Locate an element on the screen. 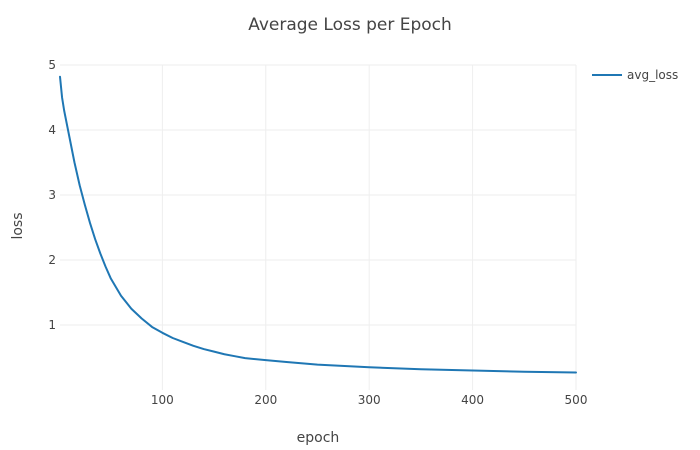  y-tick-label-2: 2 is located at coordinates (52, 260).